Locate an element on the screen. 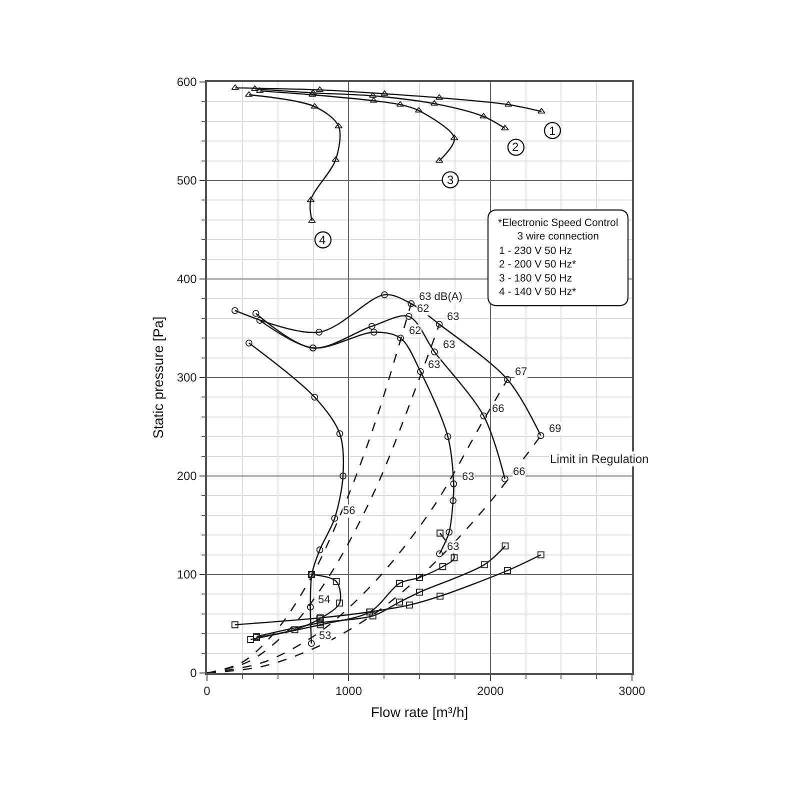 The width and height of the screenshot is (800, 800). y-tick-label: 200 is located at coordinates (187, 476).